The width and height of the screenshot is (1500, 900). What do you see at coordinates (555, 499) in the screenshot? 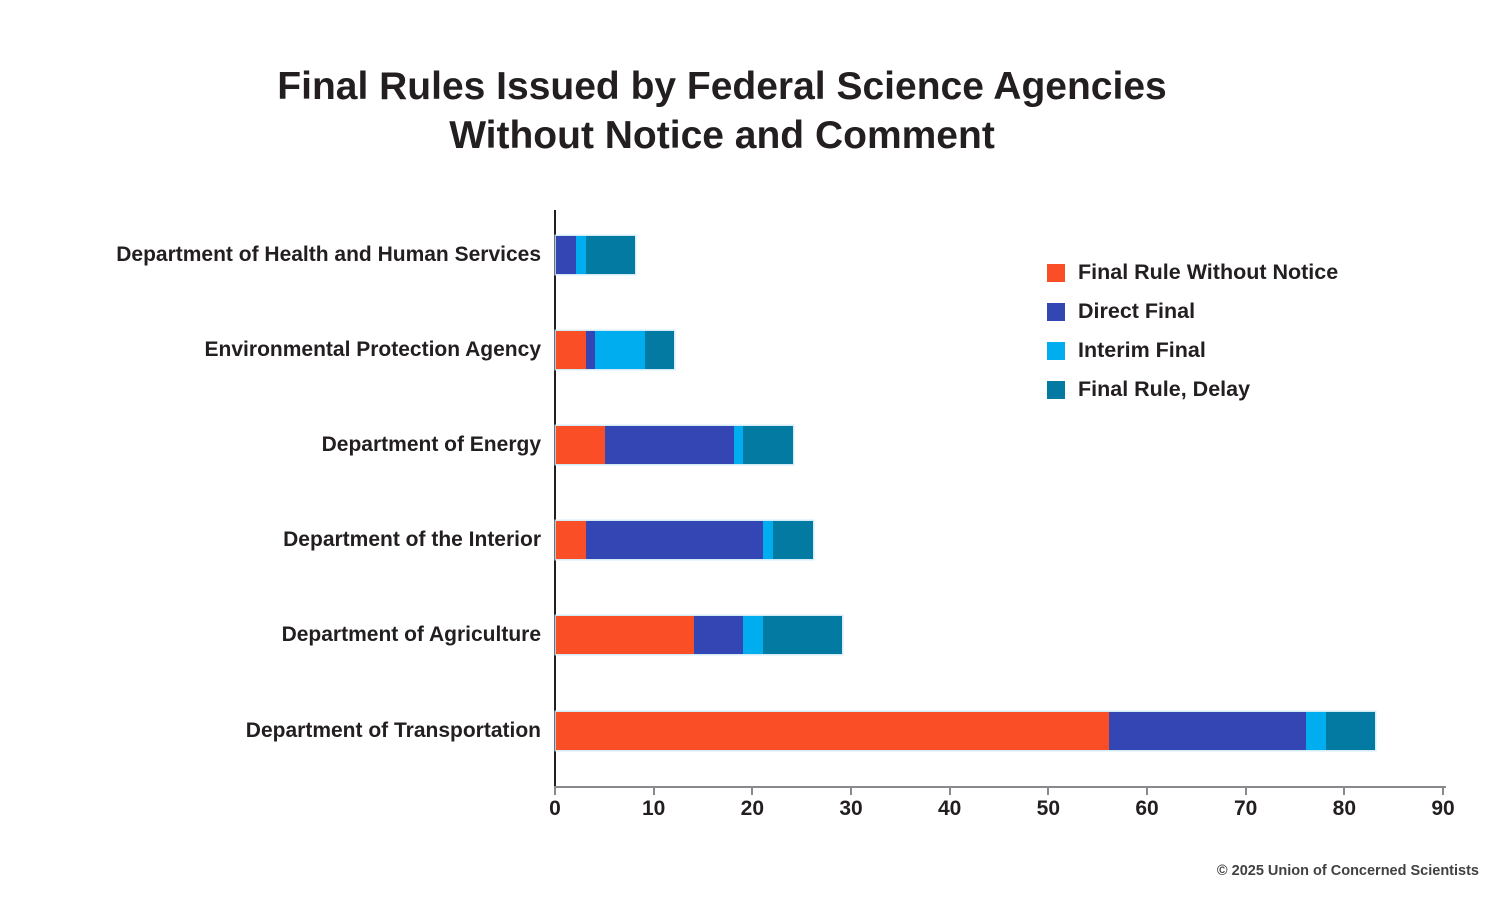
I see `y-axis-line` at bounding box center [555, 499].